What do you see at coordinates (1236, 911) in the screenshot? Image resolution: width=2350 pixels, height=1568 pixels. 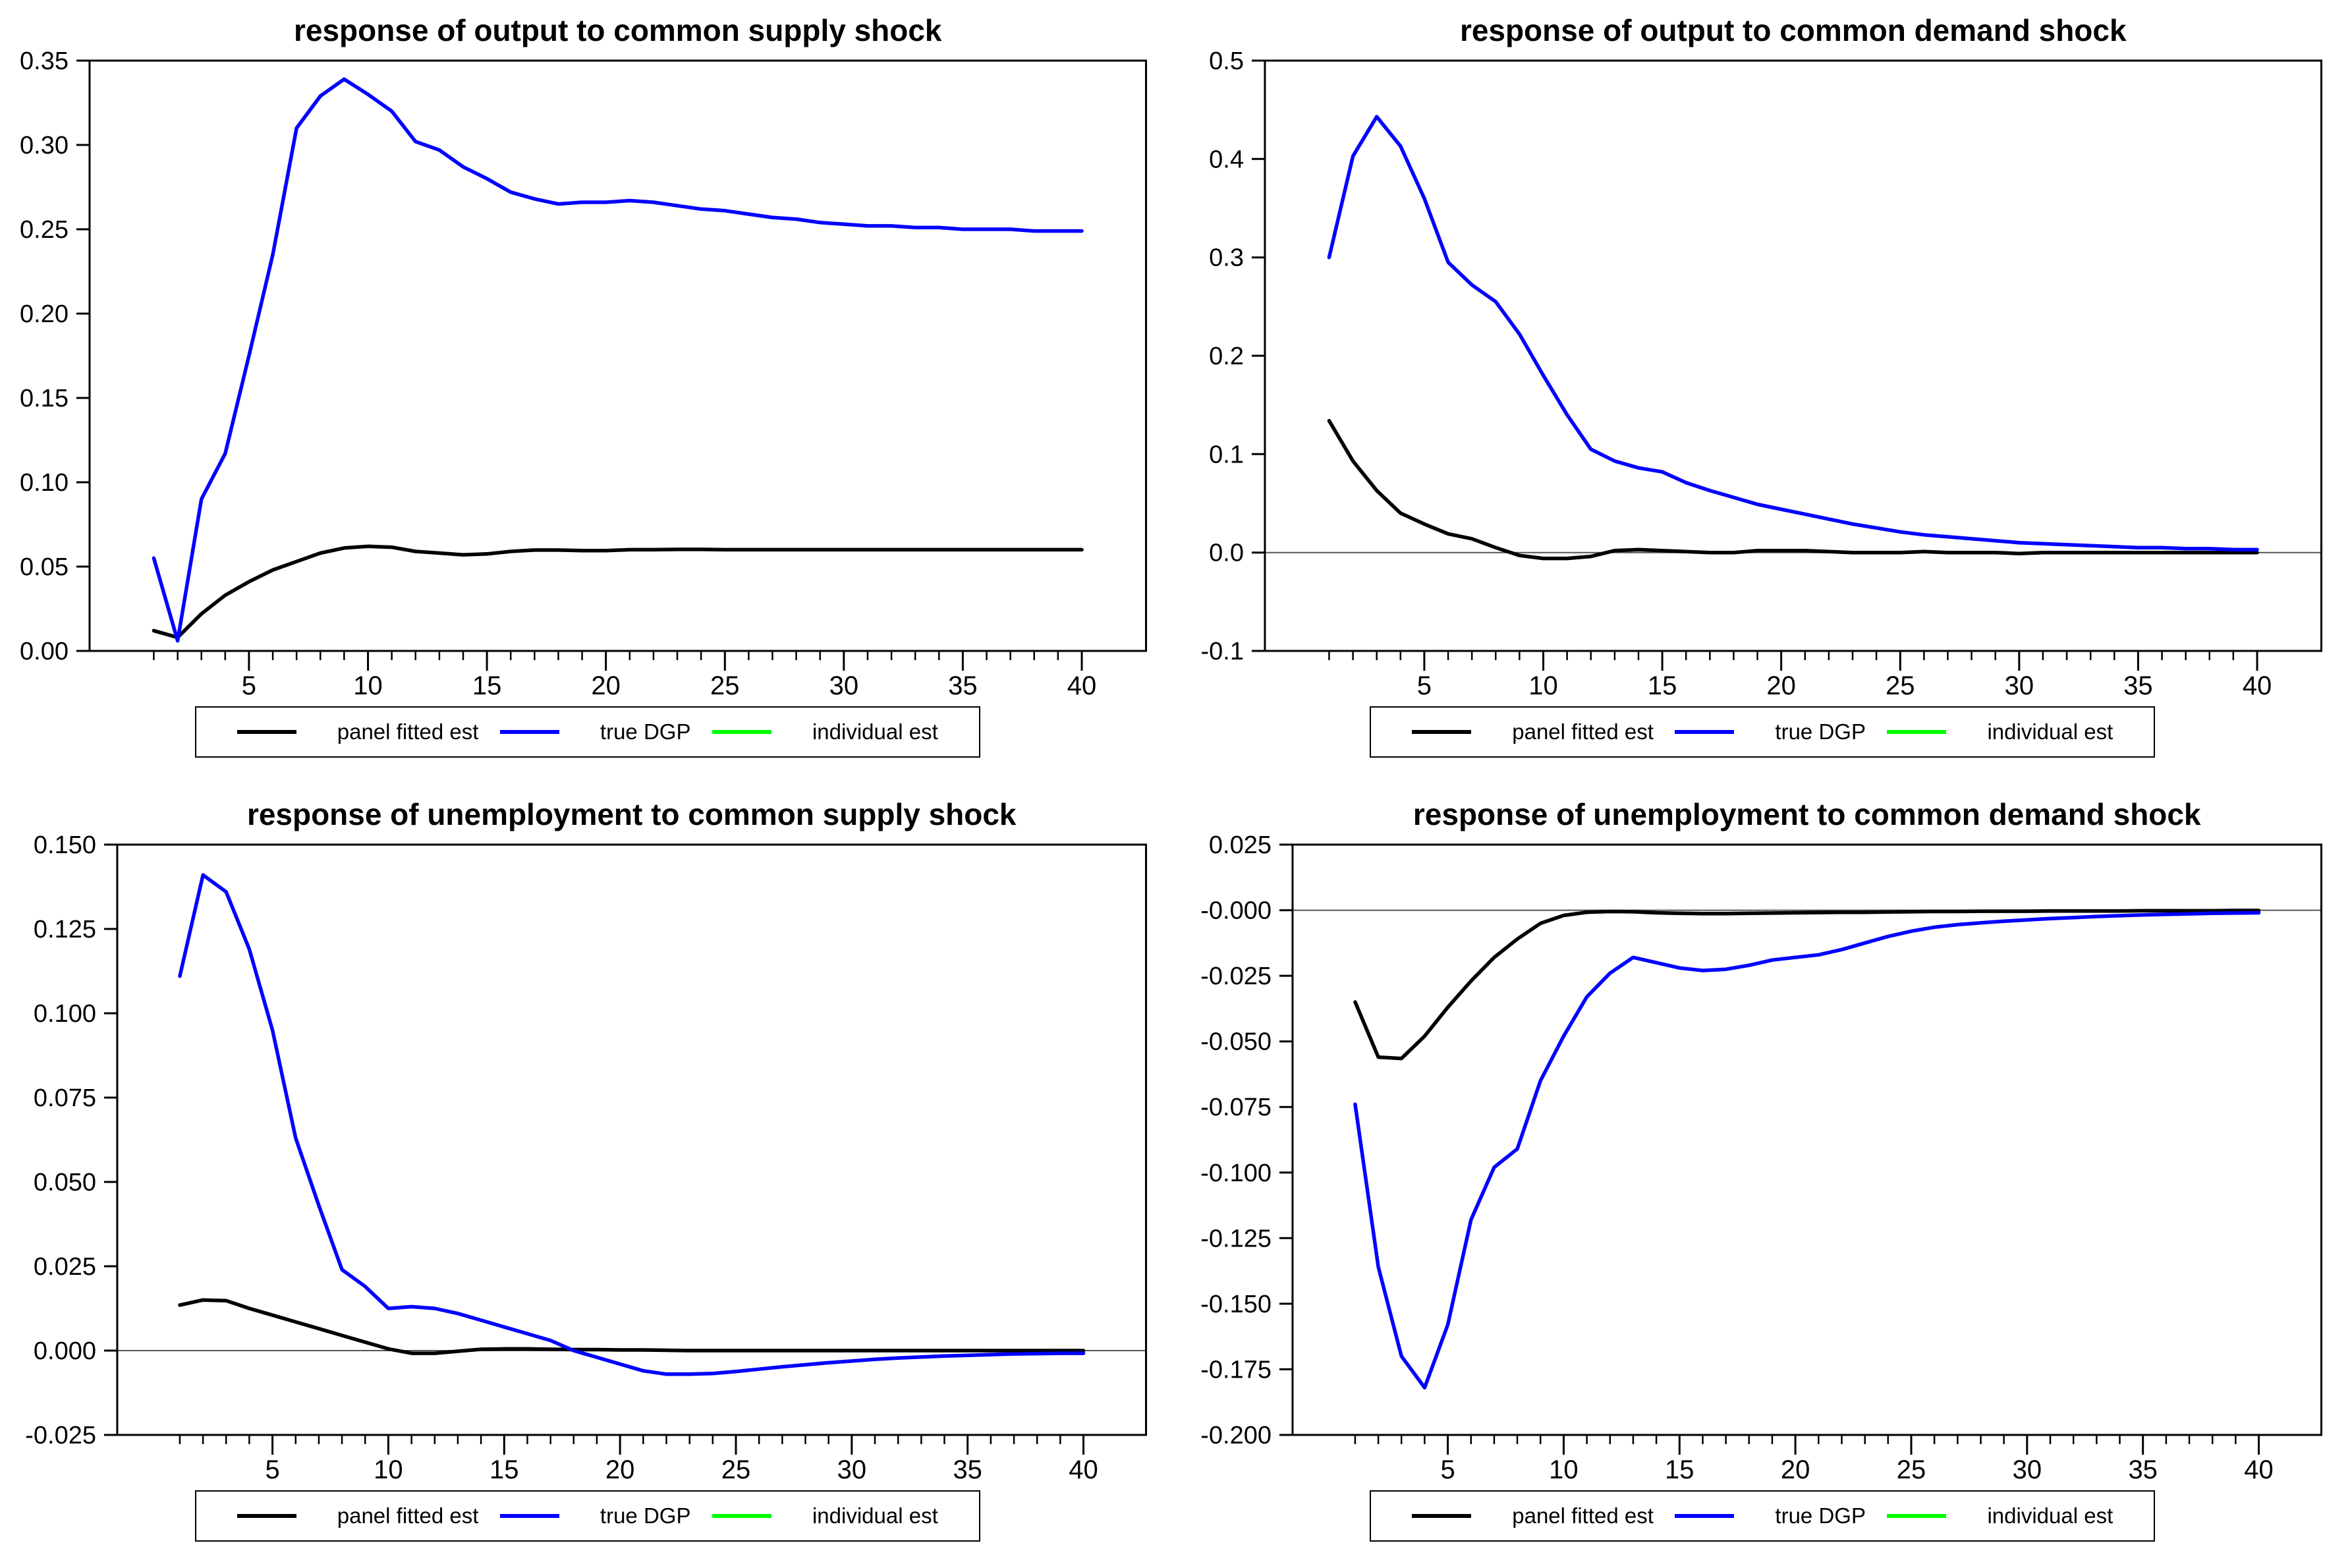 I see `y-tick-label: -0.000` at bounding box center [1236, 911].